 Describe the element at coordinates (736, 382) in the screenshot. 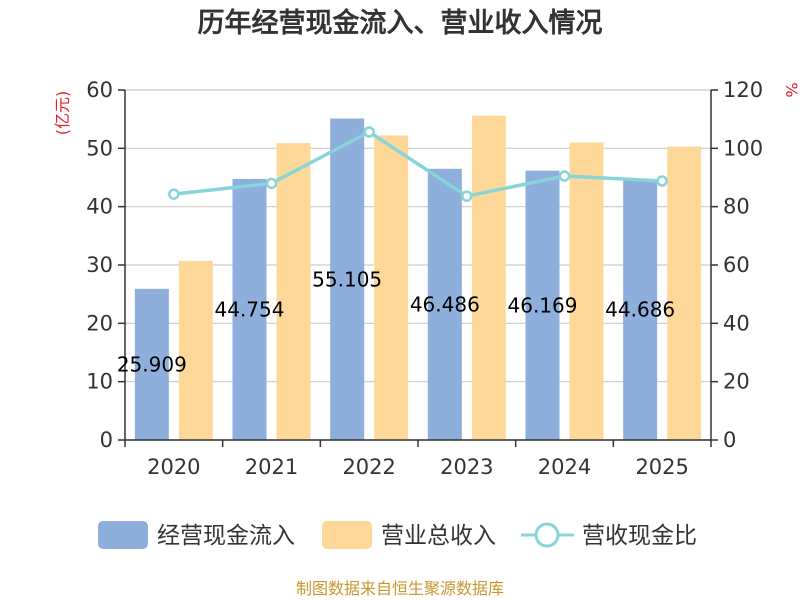

I see `y-right-tick-label: 20` at that location.